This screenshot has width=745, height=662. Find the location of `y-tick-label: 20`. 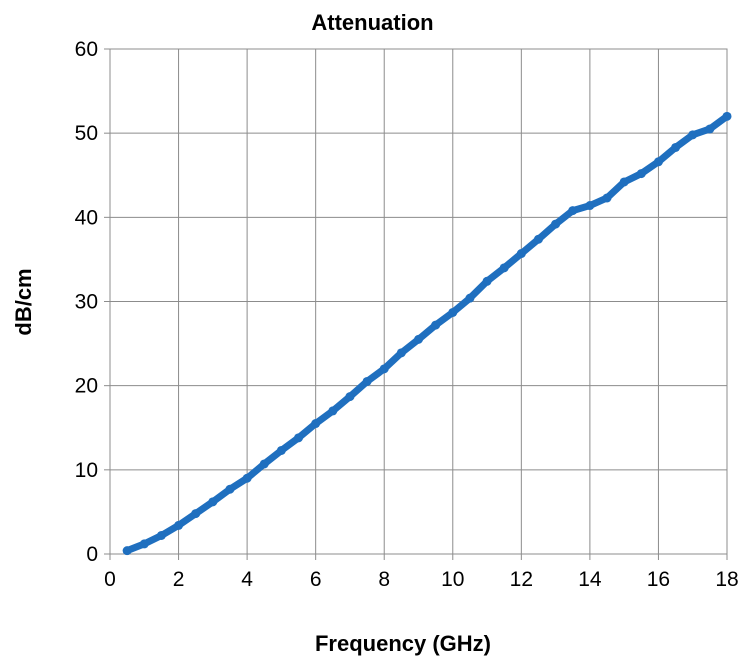

y-tick-label: 20 is located at coordinates (86, 386).